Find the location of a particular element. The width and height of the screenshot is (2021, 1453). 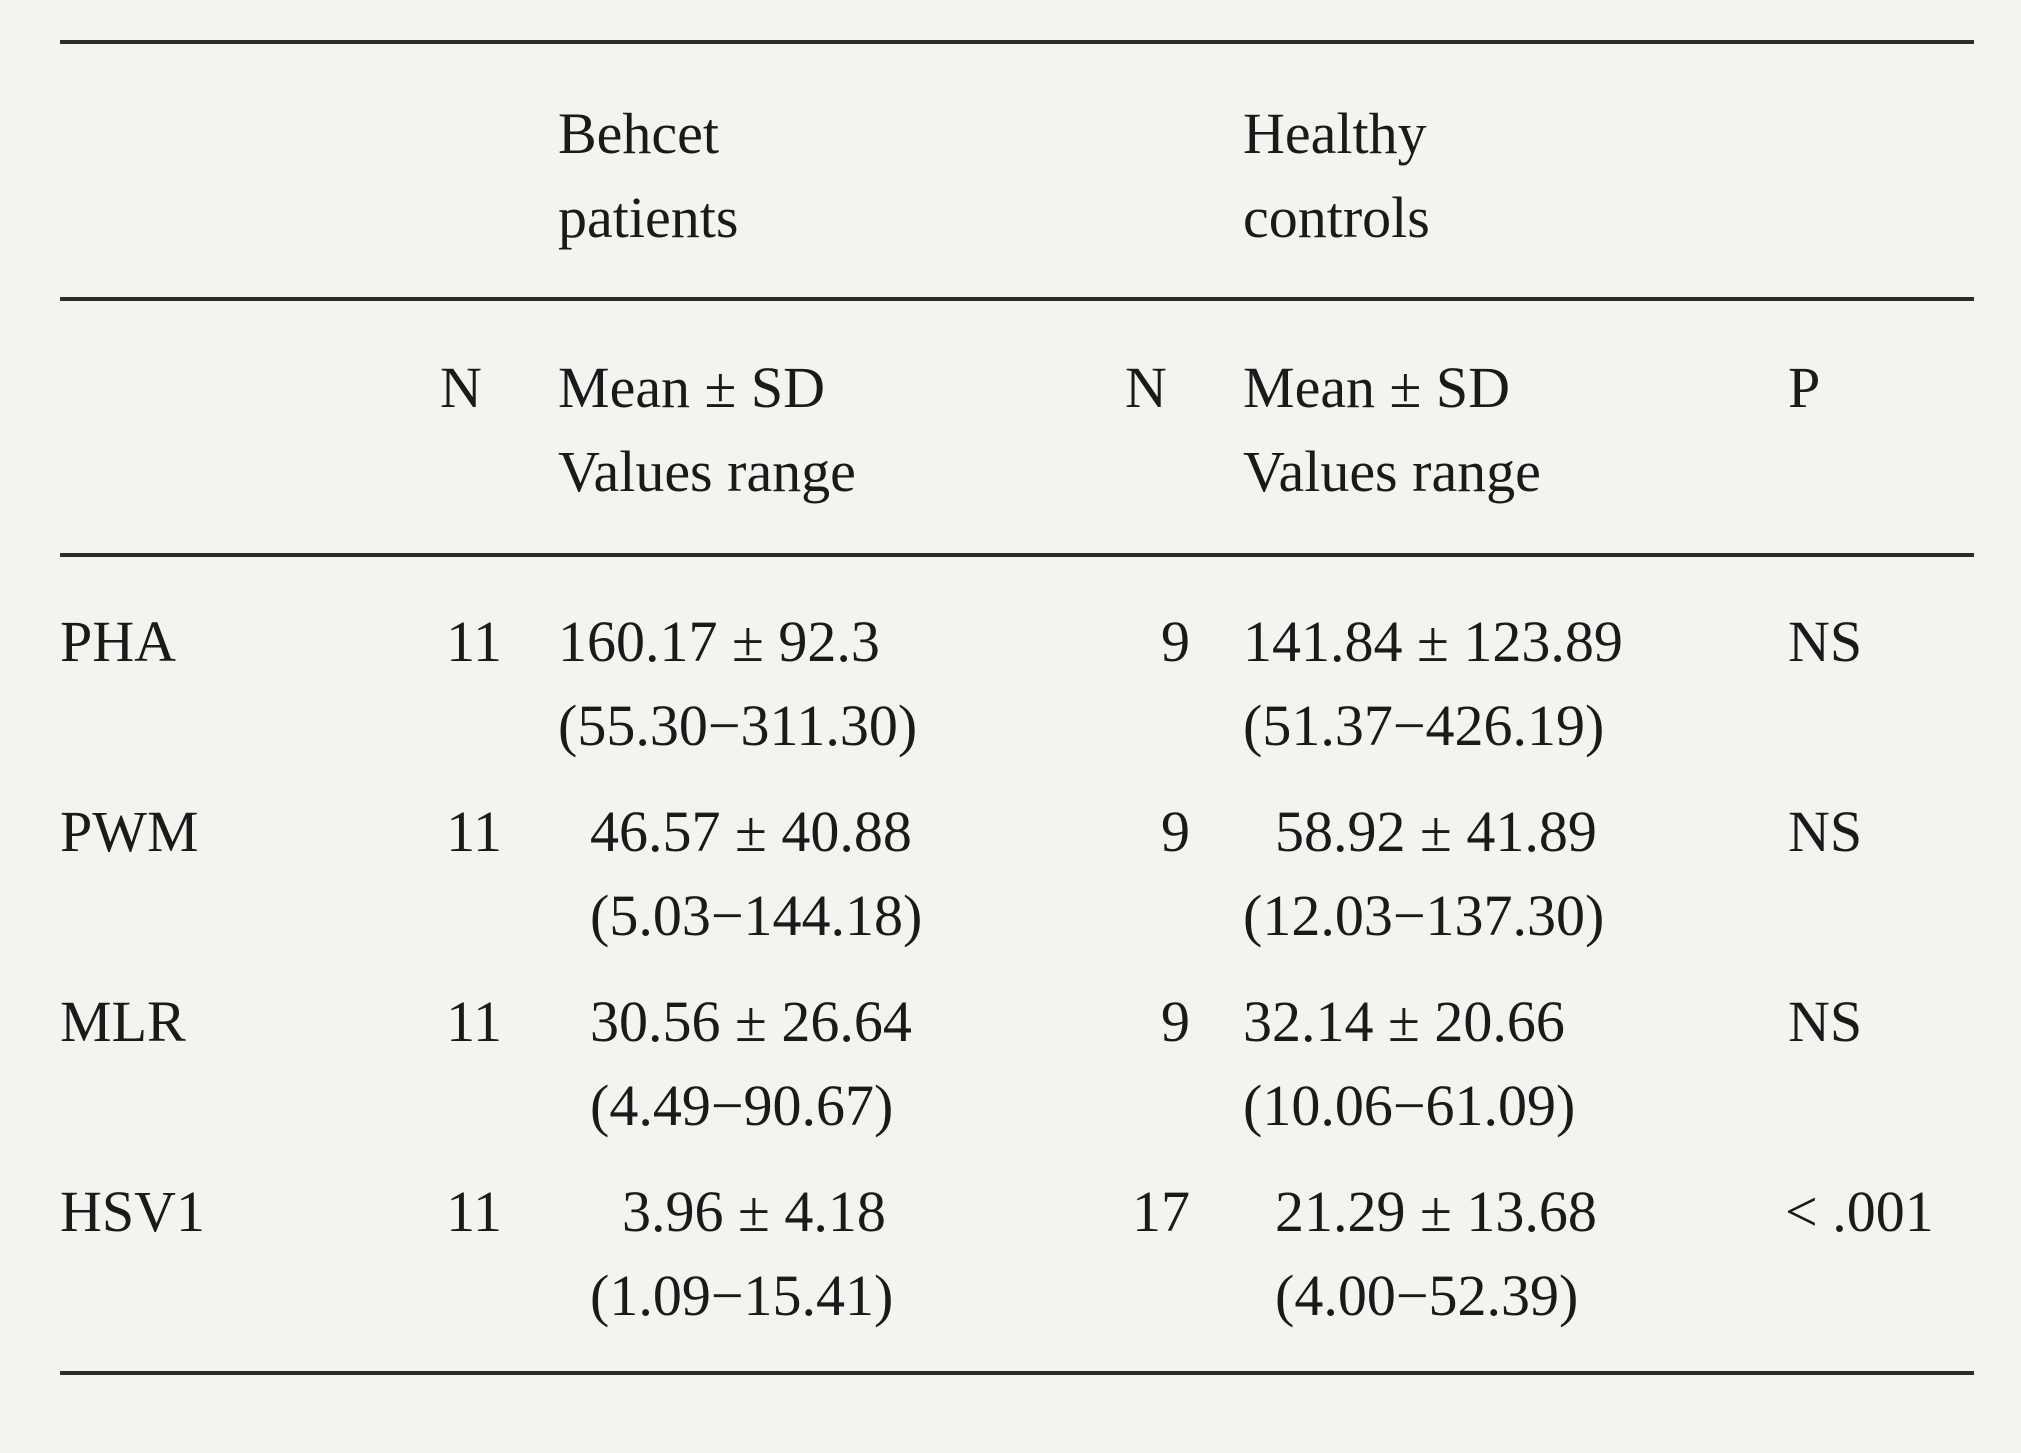

column-header-behcet-range: Values range is located at coordinates (707, 471).